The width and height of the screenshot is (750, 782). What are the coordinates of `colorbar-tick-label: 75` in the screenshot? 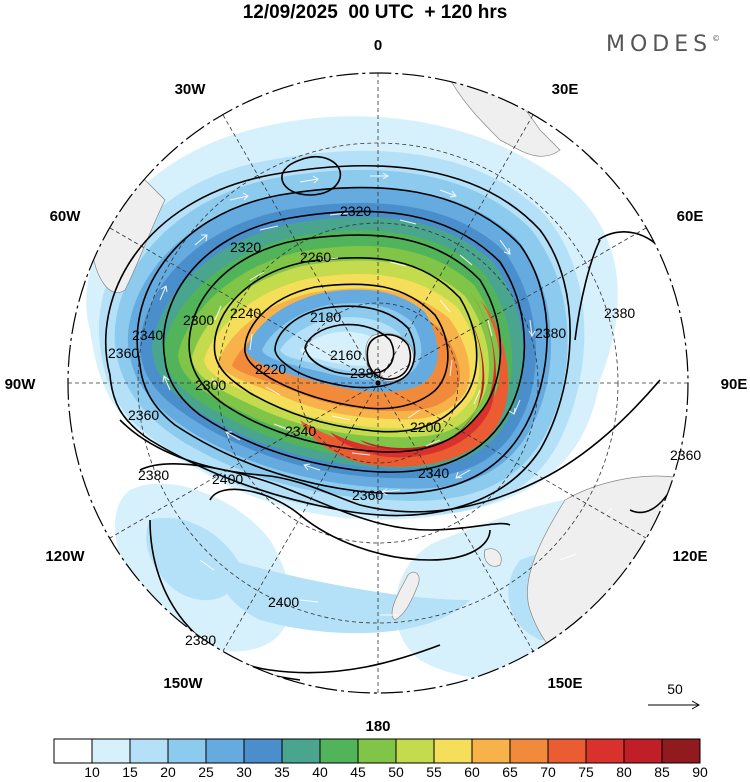 It's located at (586, 772).